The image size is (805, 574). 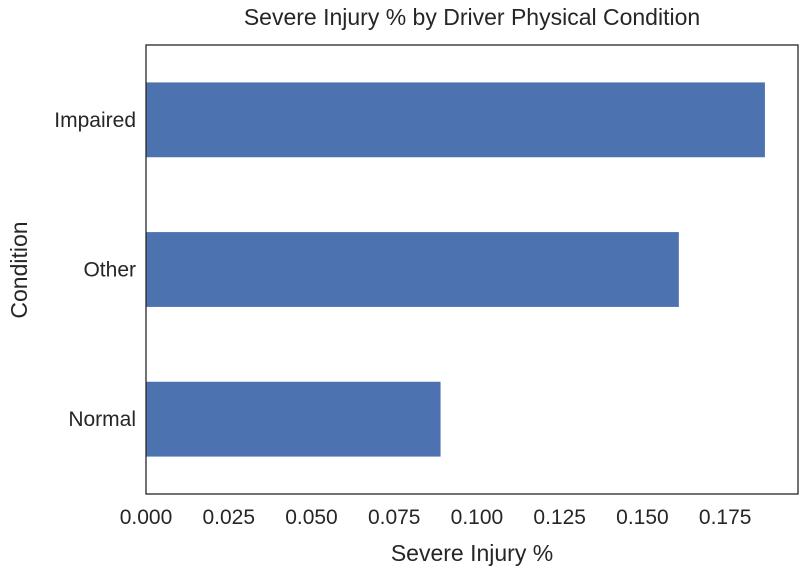 I want to click on x-tick-label: 0.050, so click(x=311, y=517).